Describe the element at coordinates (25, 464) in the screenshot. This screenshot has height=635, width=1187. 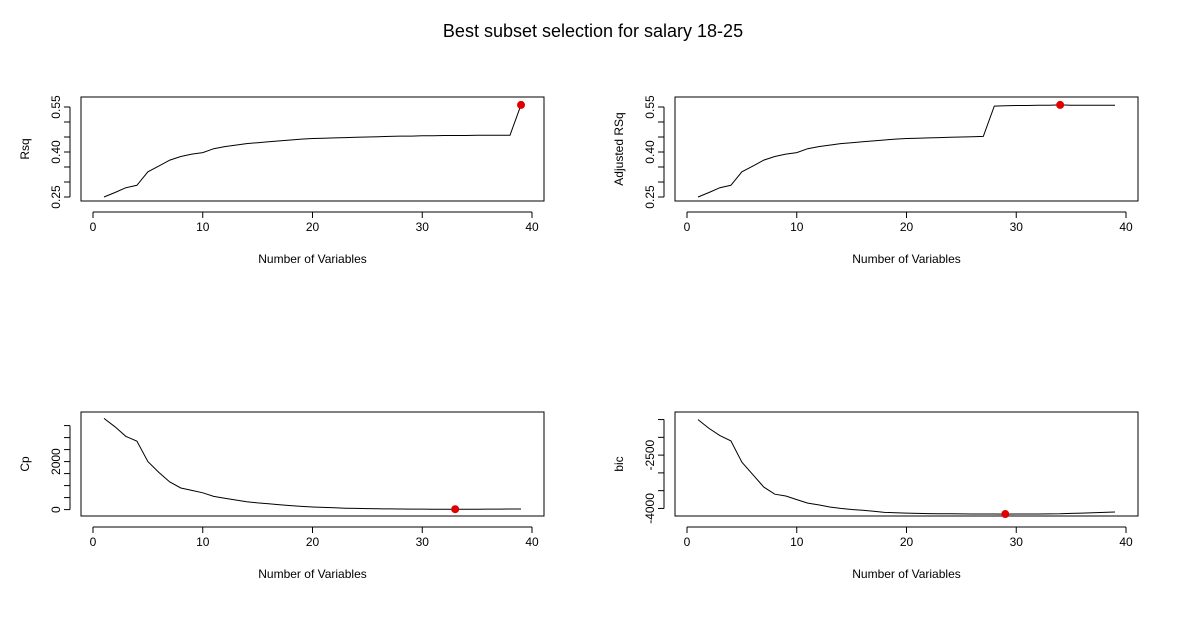
I see `y-axis-title: Cp` at that location.